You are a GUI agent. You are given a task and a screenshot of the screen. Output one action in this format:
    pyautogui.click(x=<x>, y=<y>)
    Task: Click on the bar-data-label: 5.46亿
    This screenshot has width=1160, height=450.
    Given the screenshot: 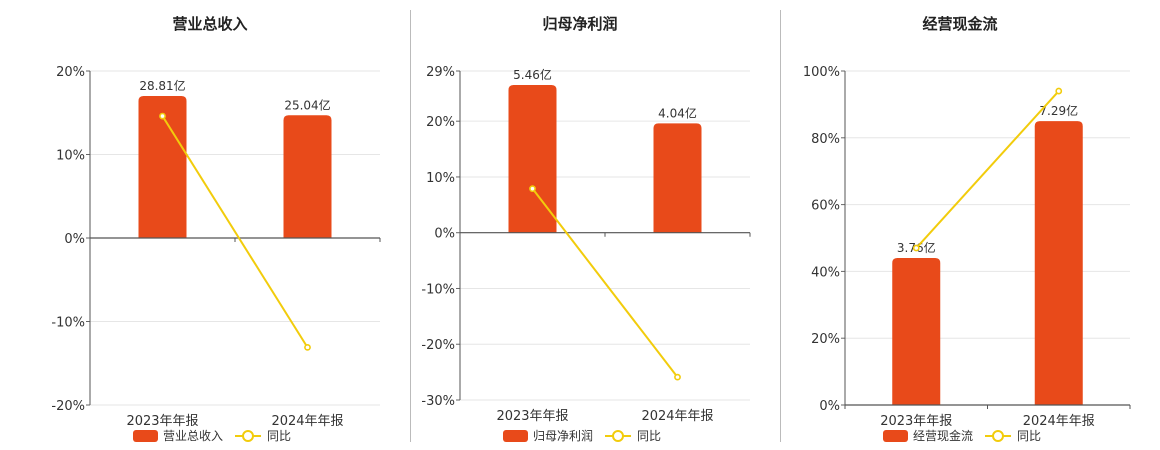 What is the action you would take?
    pyautogui.click(x=532, y=74)
    